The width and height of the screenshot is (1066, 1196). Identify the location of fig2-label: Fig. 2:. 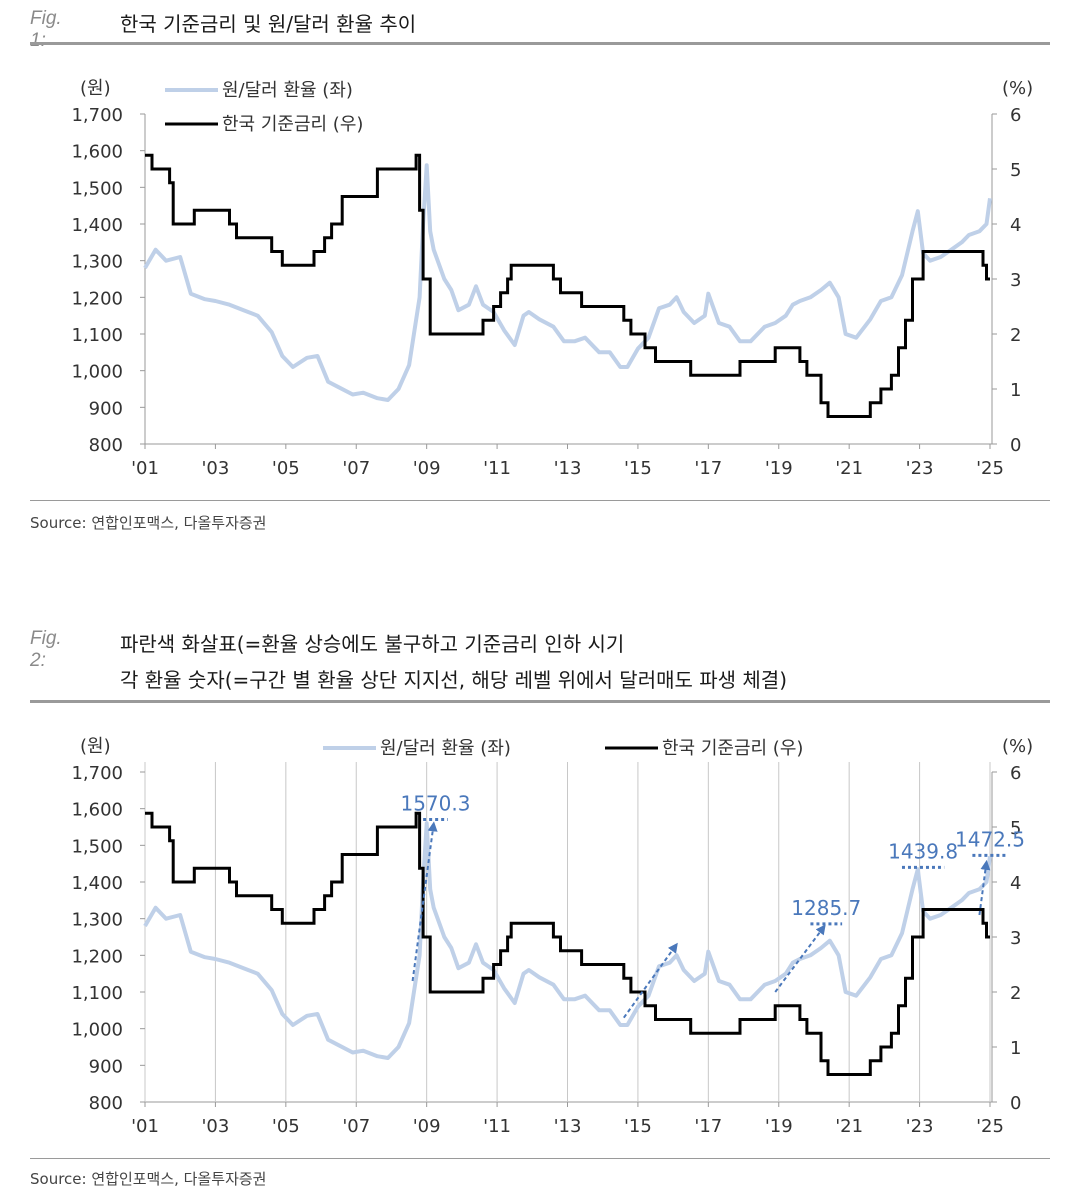
(46, 649).